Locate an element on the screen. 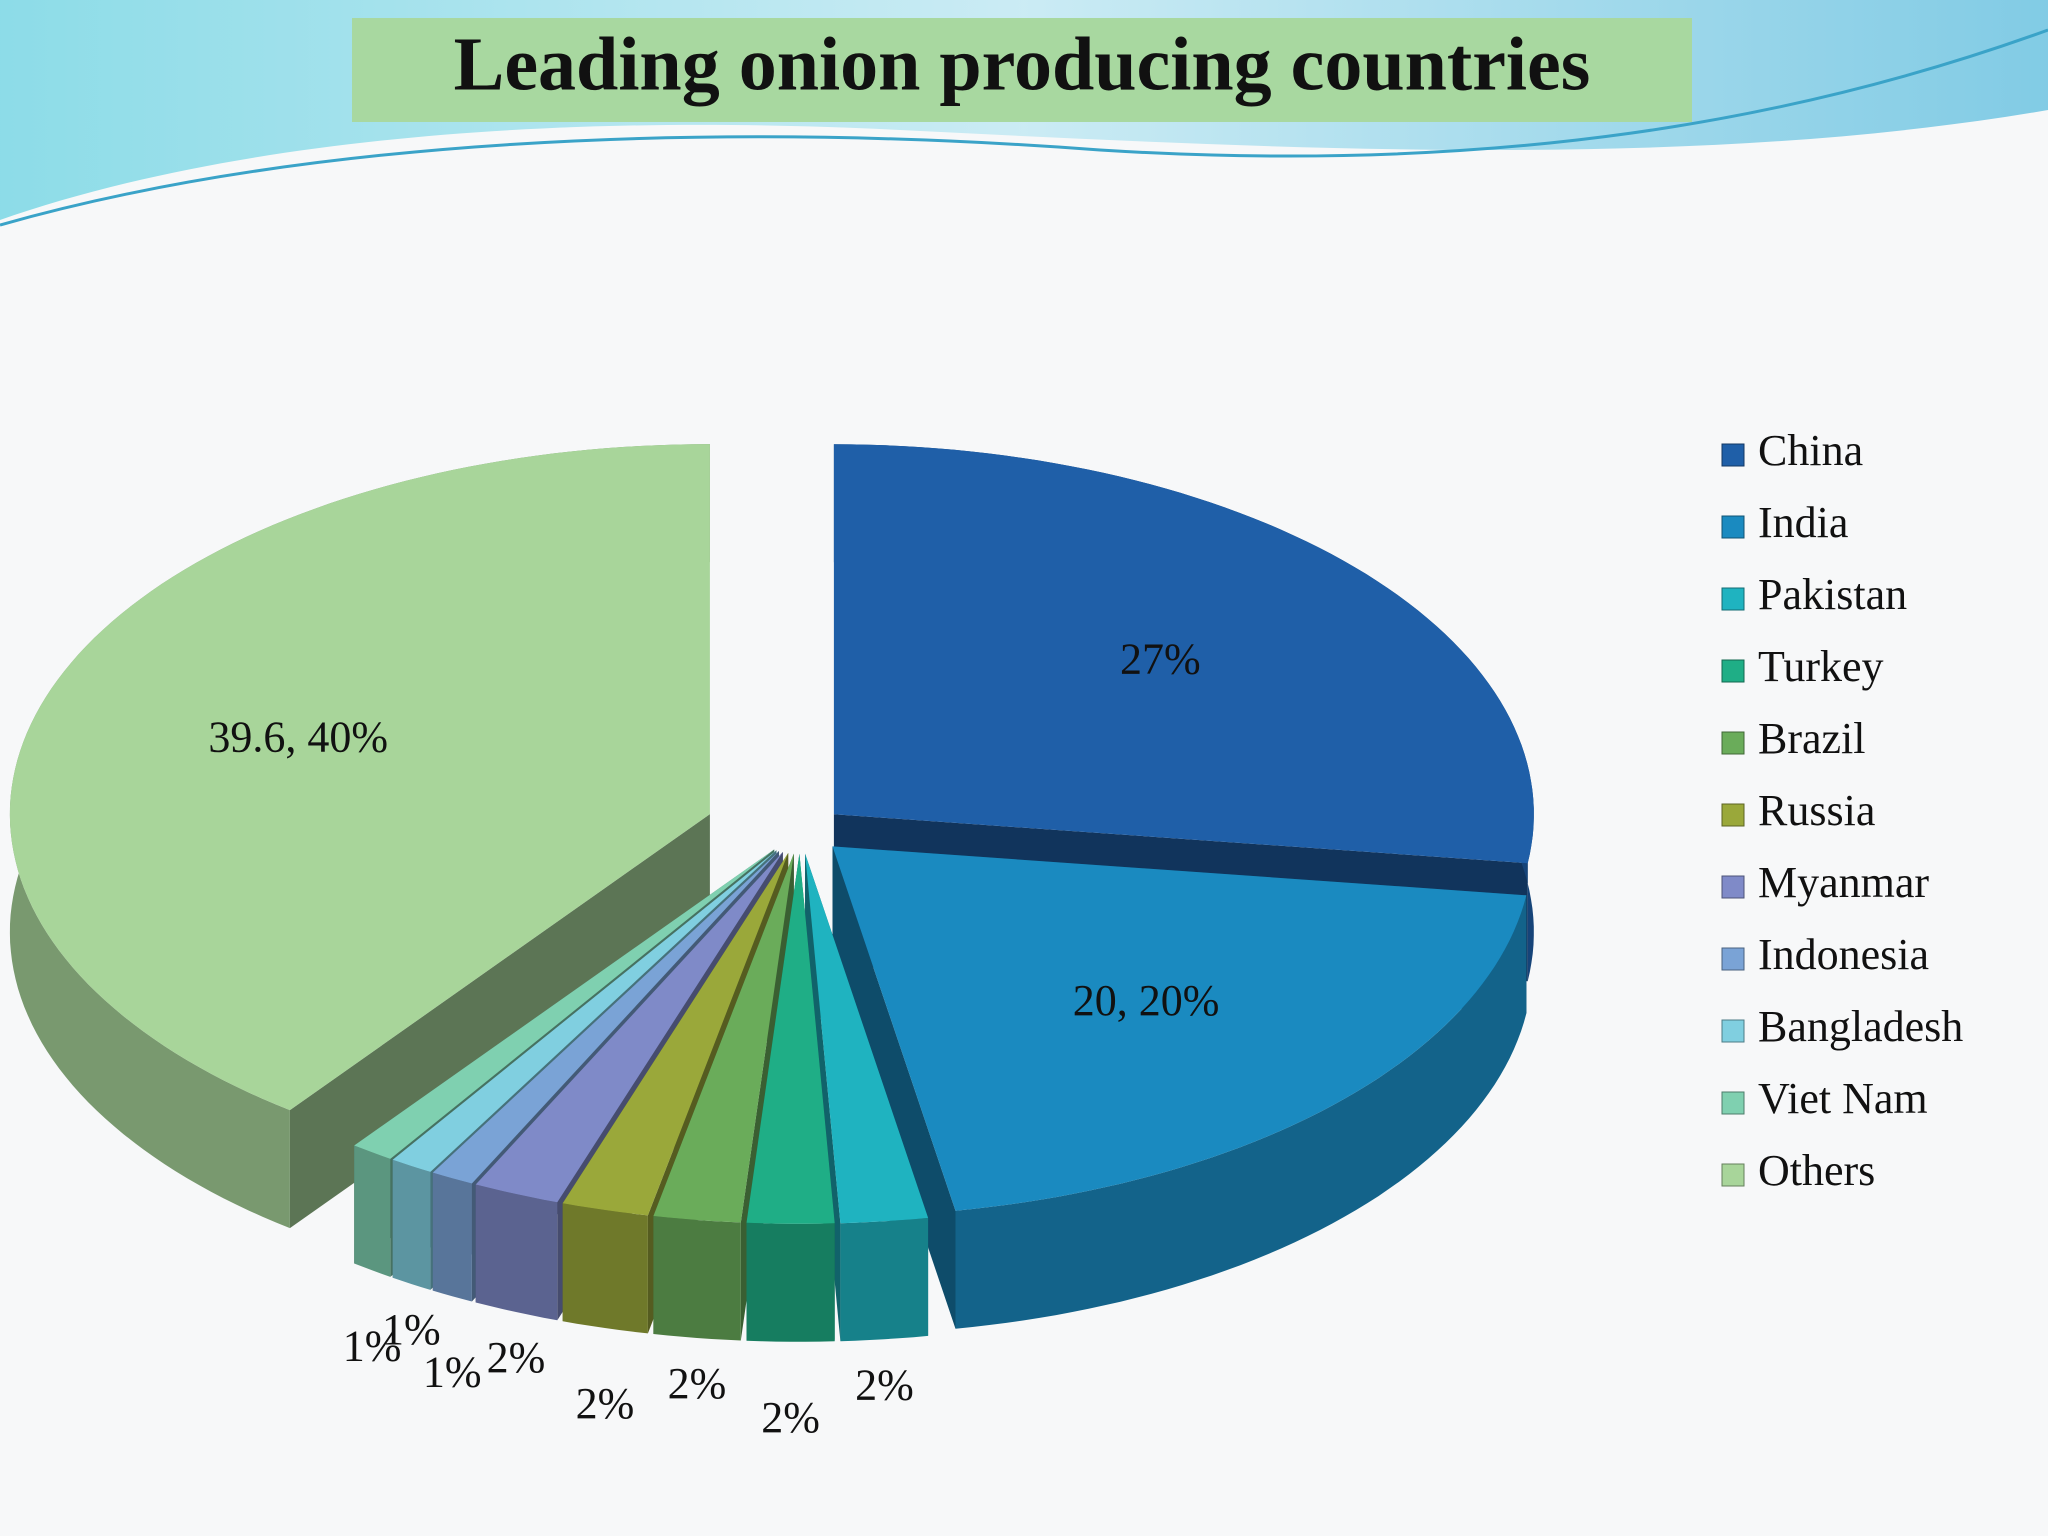 The height and width of the screenshot is (1536, 2048). legend-label: Myanmar is located at coordinates (1843, 882).